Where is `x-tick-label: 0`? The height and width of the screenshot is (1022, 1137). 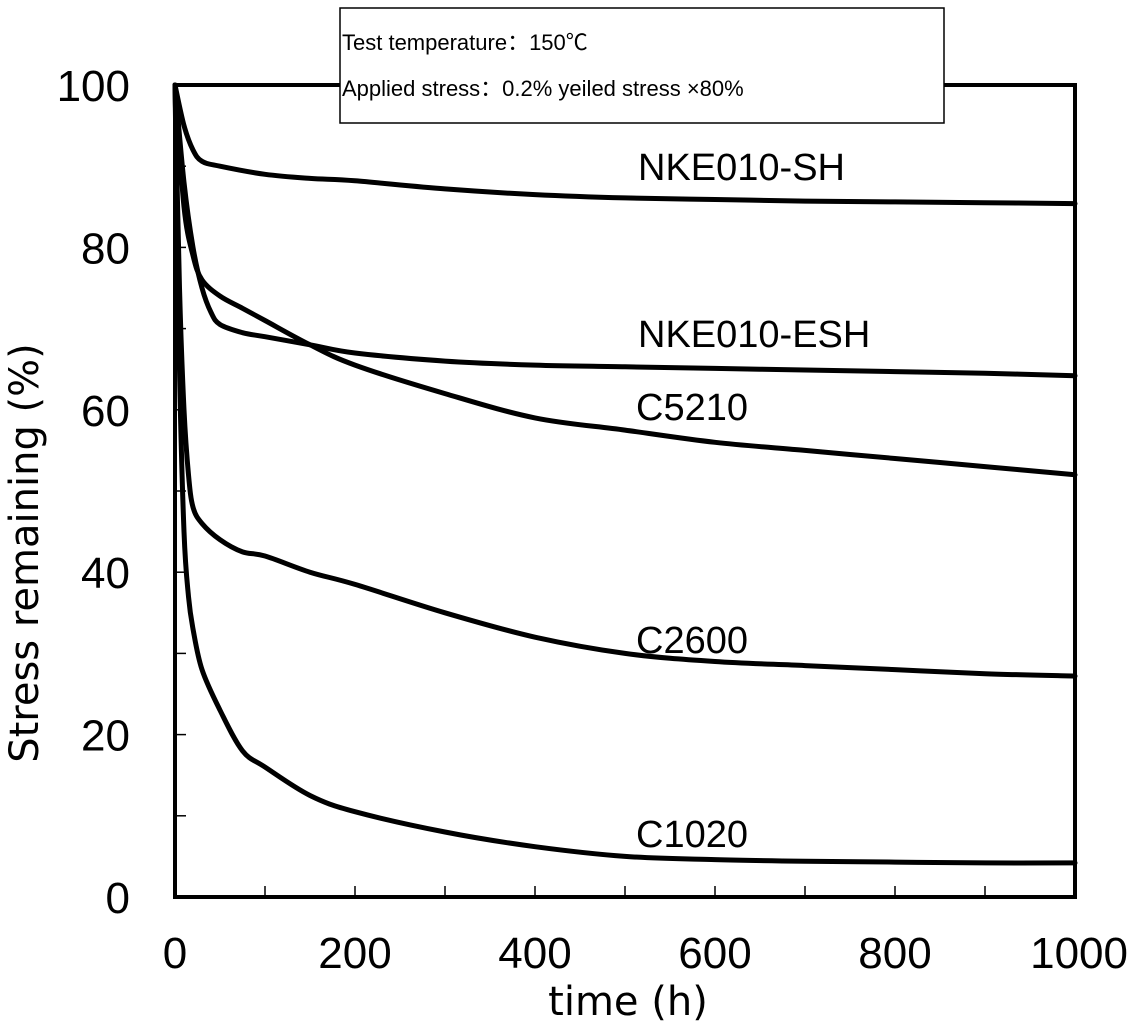 x-tick-label: 0 is located at coordinates (175, 953).